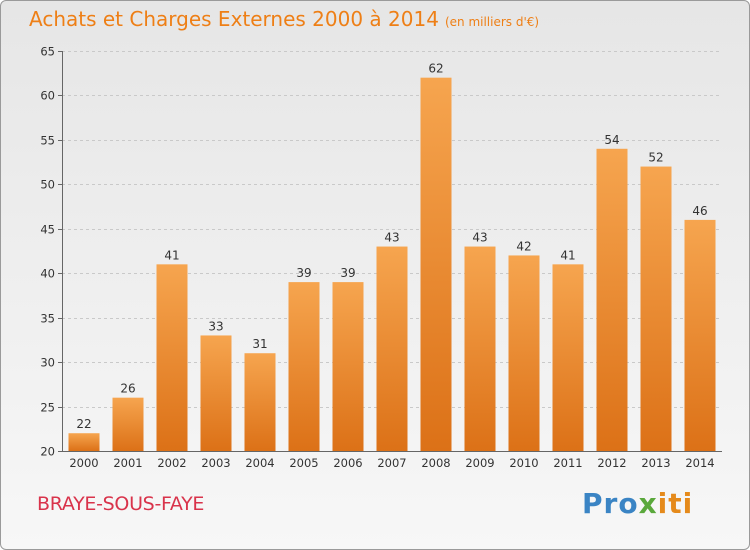  Describe the element at coordinates (638, 503) in the screenshot. I see `proxiti-logo: Proxiti` at that location.